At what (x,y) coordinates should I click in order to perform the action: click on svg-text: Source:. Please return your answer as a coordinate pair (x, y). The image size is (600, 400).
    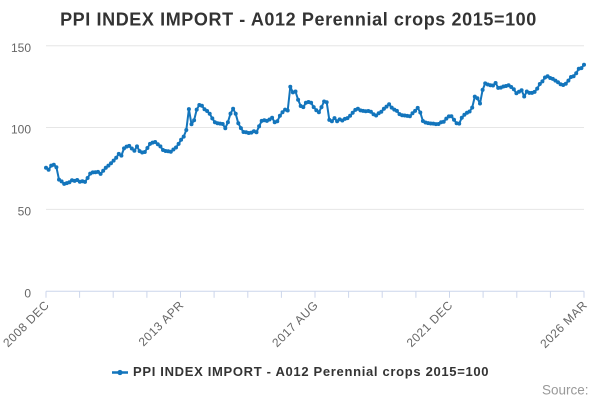
    Looking at the image, I should click on (565, 390).